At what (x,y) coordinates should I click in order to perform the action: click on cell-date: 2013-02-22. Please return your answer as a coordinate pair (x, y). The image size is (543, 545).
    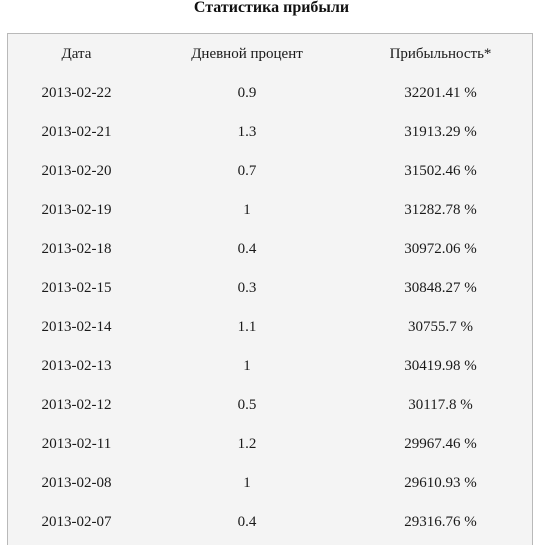
    Looking at the image, I should click on (76, 93).